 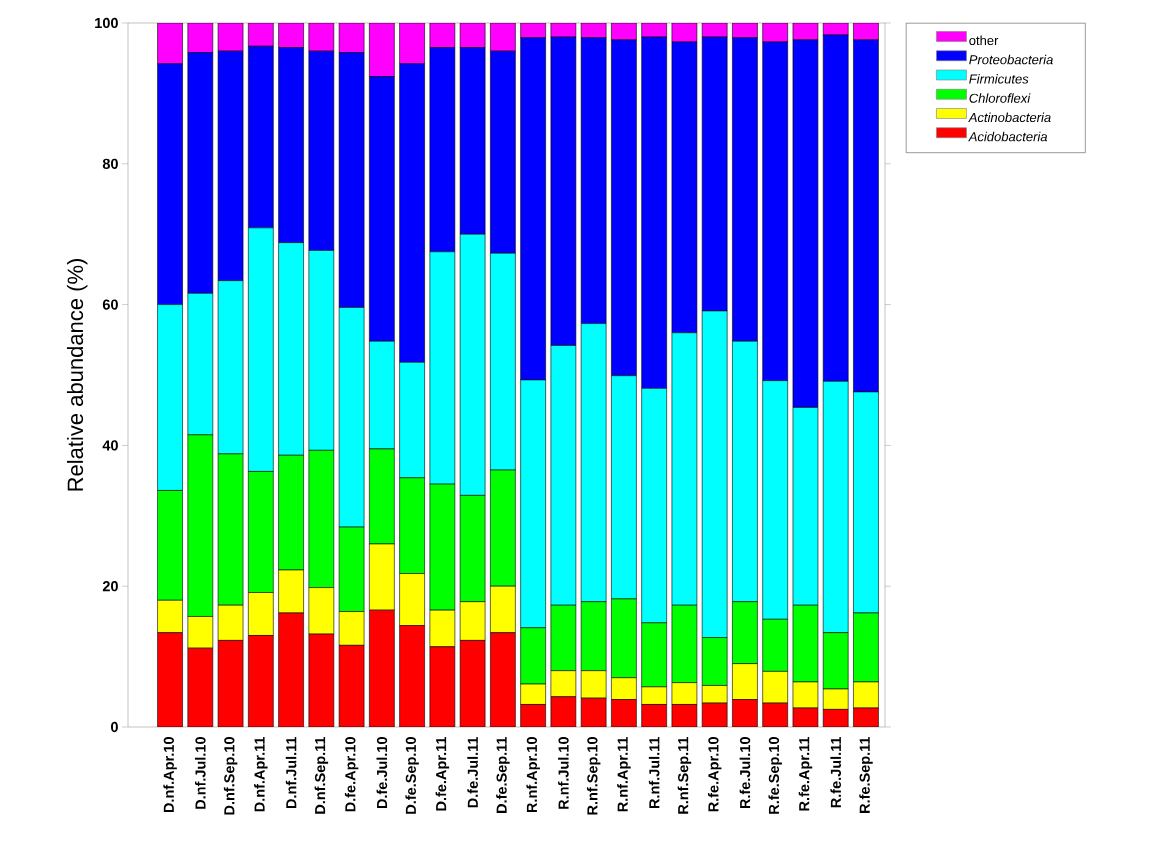 I want to click on x-tick-label: R.fe.Sep.11, so click(x=866, y=774).